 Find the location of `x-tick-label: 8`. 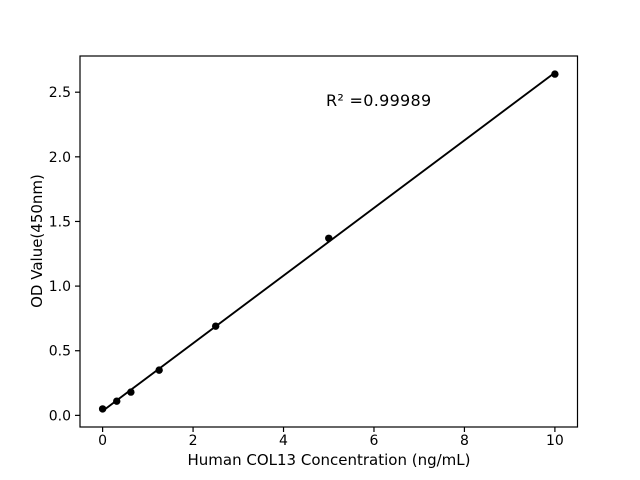

x-tick-label: 8 is located at coordinates (464, 441).